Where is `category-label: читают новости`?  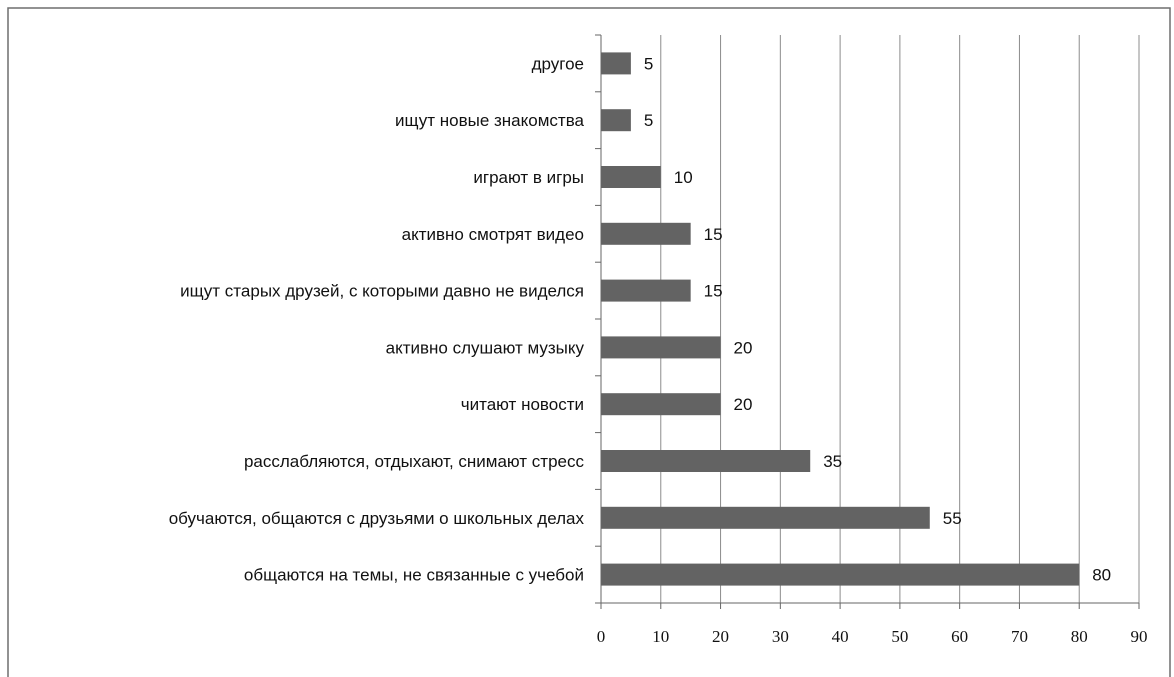 category-label: читают новости is located at coordinates (522, 404).